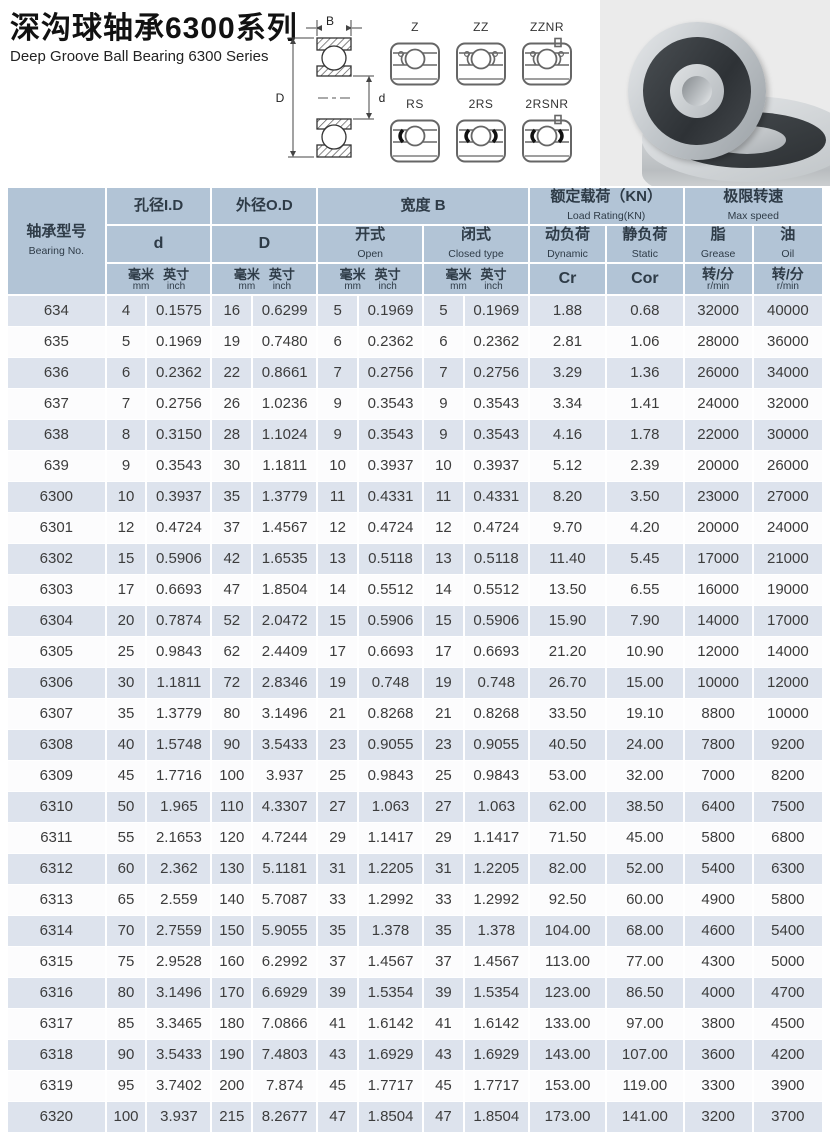  Describe the element at coordinates (787, 620) in the screenshot. I see `cell-oil-speed: 17000` at that location.